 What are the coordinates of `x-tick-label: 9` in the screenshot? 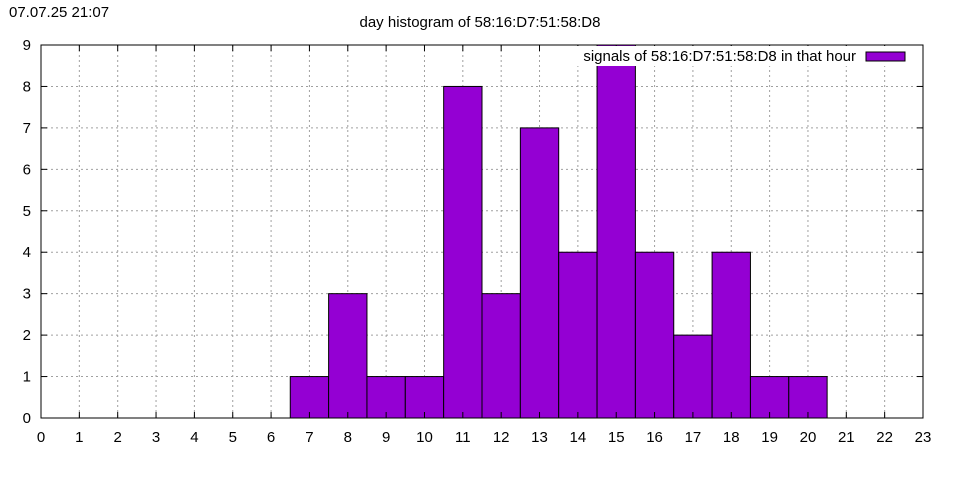 It's located at (386, 437).